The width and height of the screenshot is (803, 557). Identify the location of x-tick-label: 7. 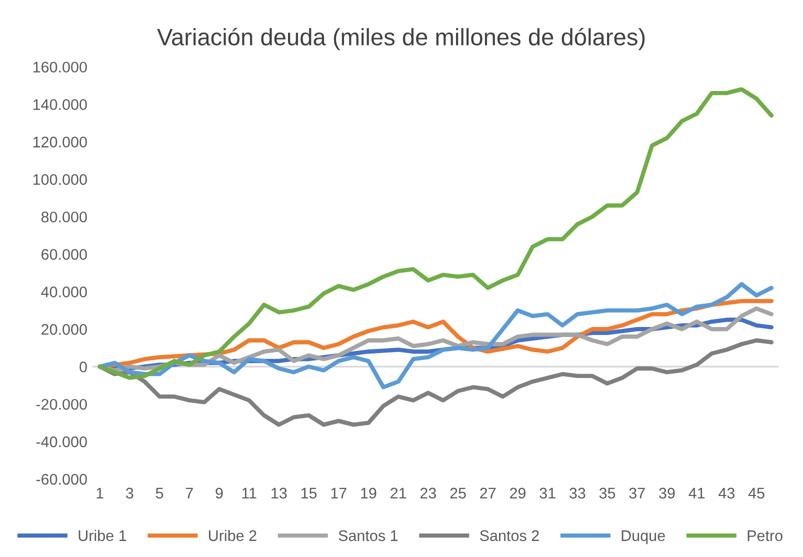
(189, 493).